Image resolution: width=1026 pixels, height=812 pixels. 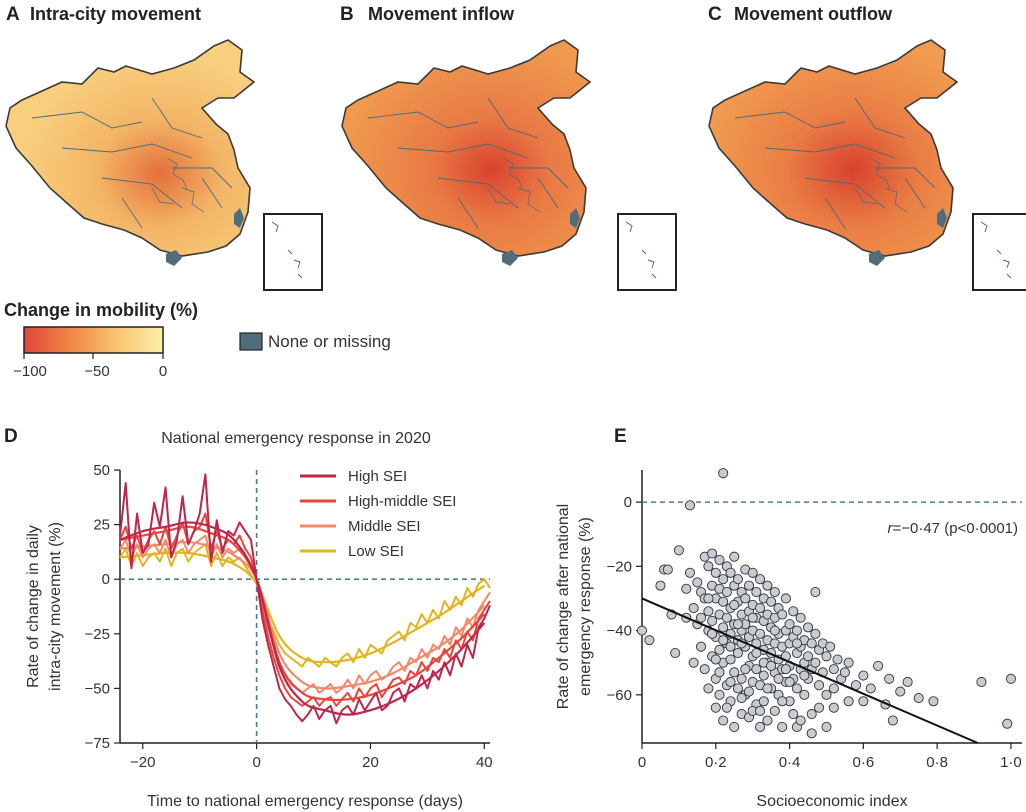 I want to click on y-tick-label: −40, so click(x=619, y=631).